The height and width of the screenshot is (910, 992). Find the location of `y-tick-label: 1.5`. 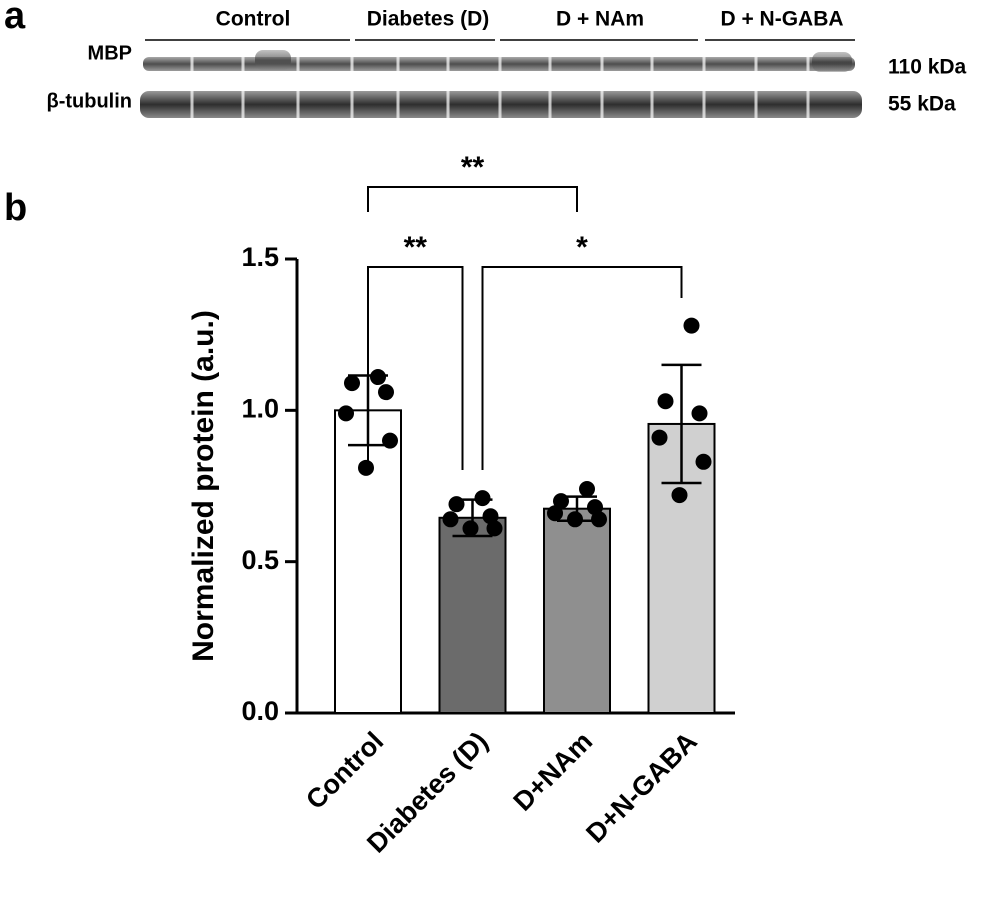

y-tick-label: 1.5 is located at coordinates (260, 257).